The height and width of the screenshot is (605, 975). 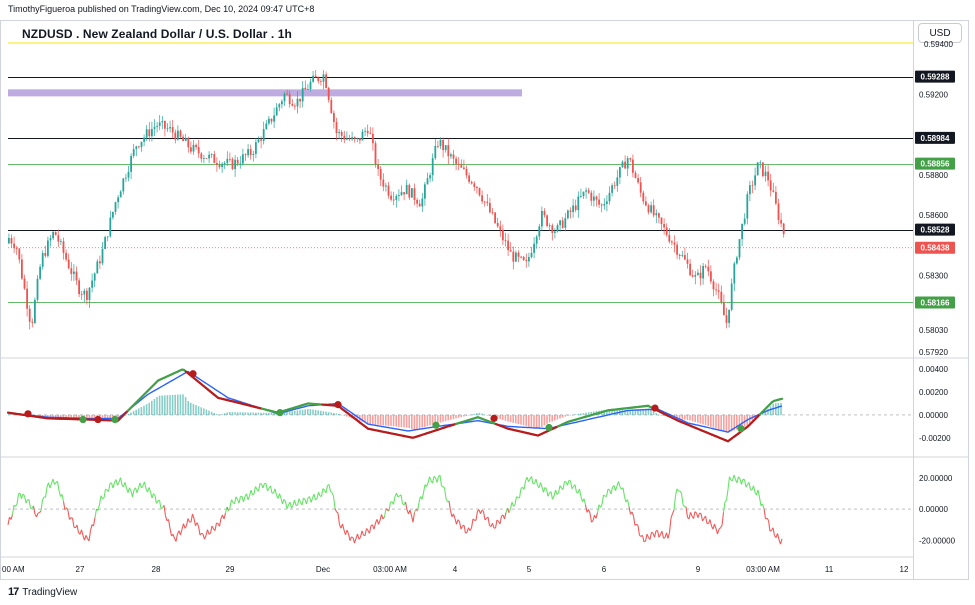 I want to click on time-tick-label: 6, so click(x=604, y=569).